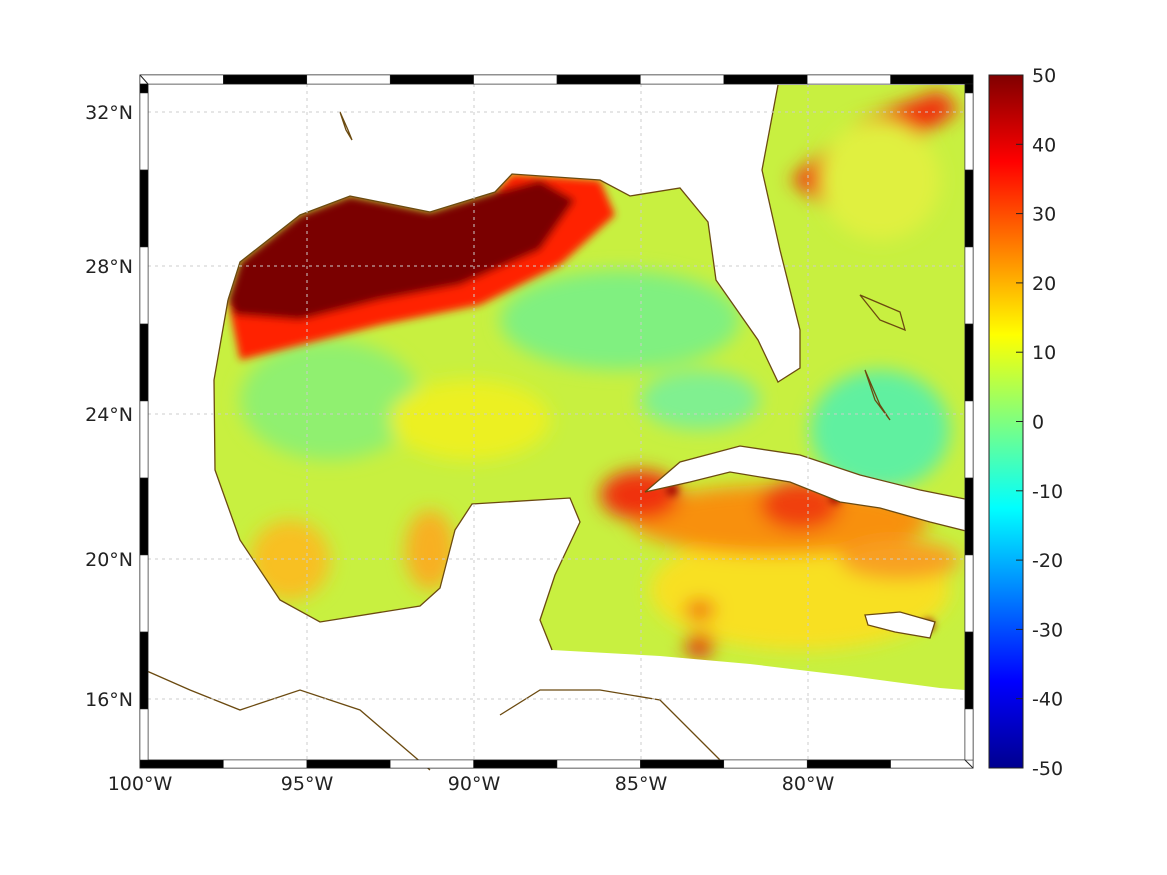 This screenshot has height=875, width=1167. Describe the element at coordinates (140, 784) in the screenshot. I see `lon-label: 100°W` at that location.